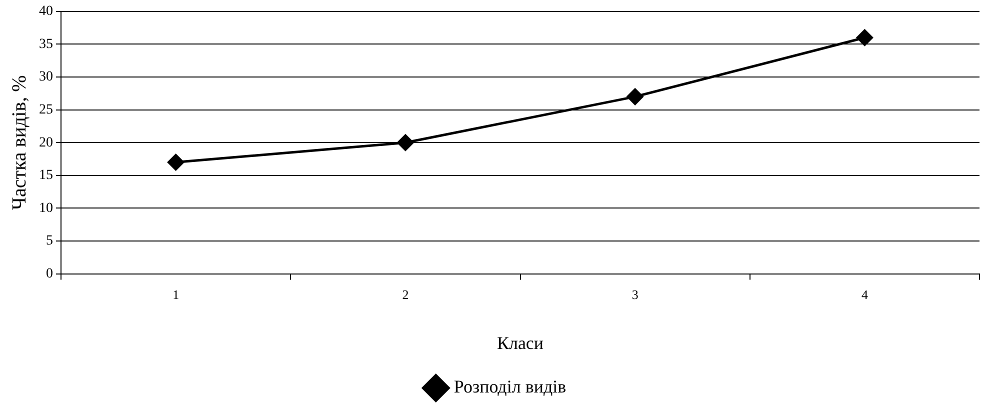 This screenshot has width=989, height=415. Describe the element at coordinates (46, 176) in the screenshot. I see `y-tick-label: 15` at that location.